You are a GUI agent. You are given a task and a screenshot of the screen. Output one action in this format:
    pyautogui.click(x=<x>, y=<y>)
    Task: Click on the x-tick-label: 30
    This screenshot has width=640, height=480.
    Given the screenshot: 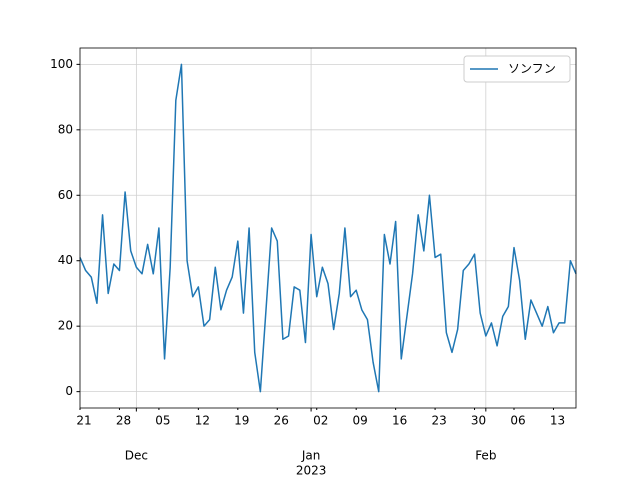 What is the action you would take?
    pyautogui.click(x=478, y=421)
    